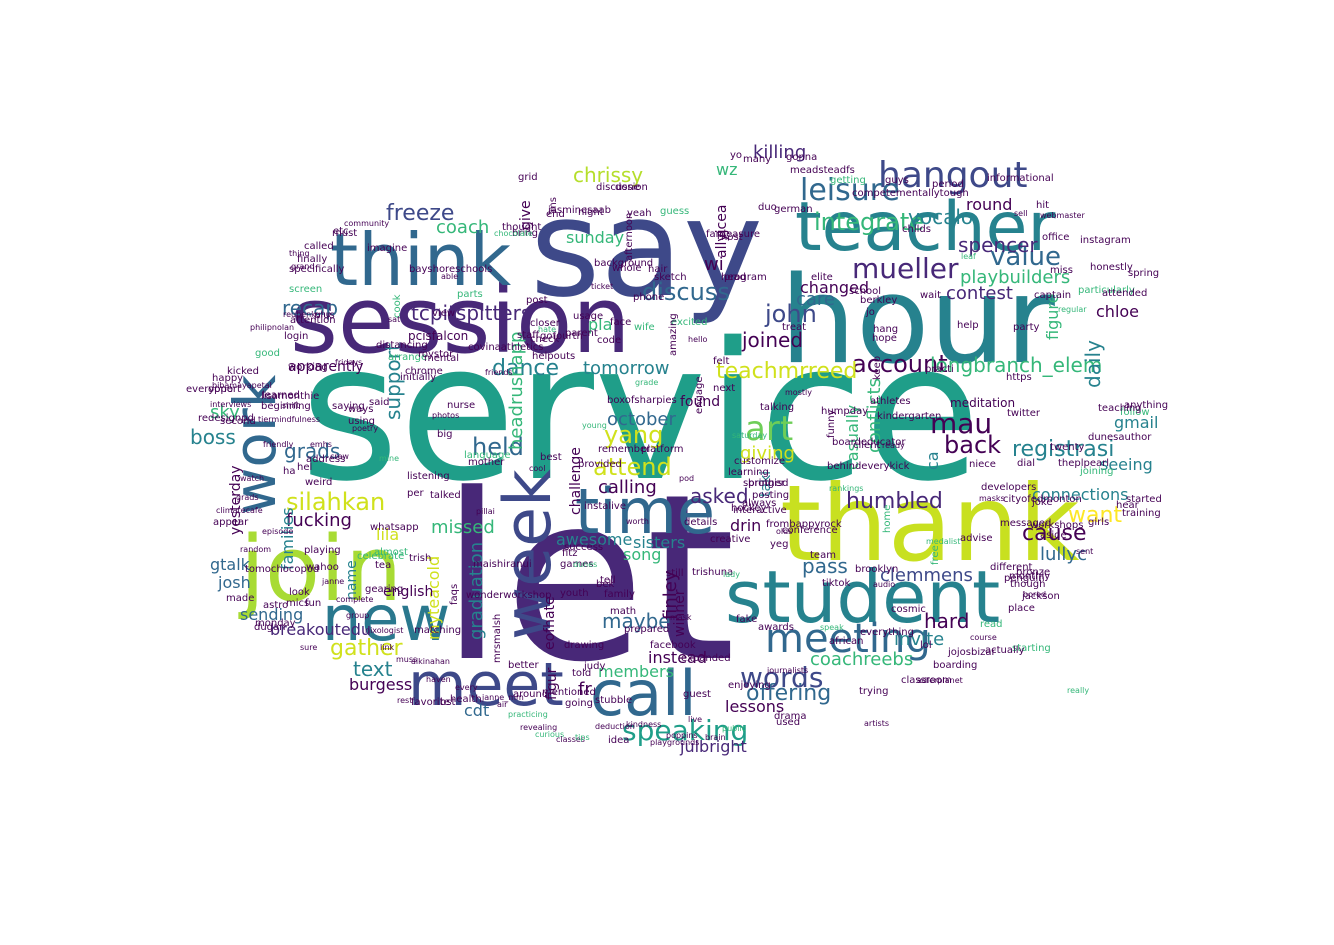  I want to click on word-cloud-word: tomorrow, so click(626, 368).